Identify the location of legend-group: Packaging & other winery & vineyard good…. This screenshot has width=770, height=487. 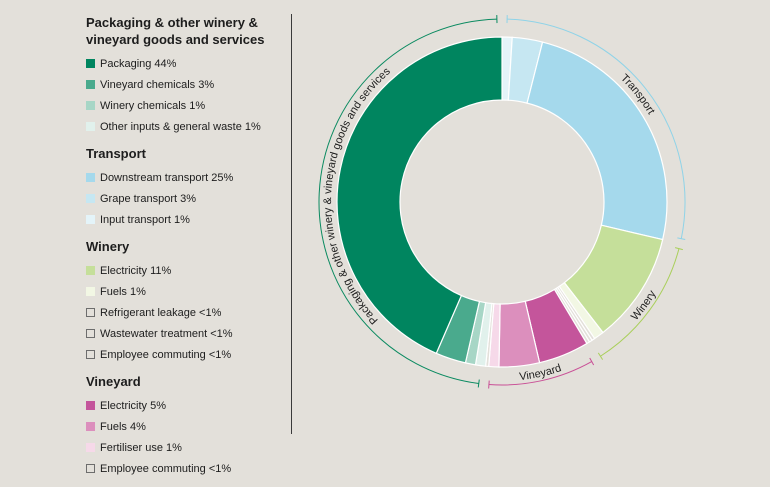
(186, 75).